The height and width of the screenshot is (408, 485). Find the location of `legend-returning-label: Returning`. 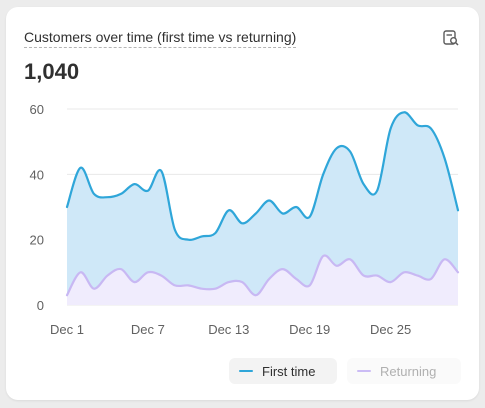

legend-returning-label: Returning is located at coordinates (408, 371).